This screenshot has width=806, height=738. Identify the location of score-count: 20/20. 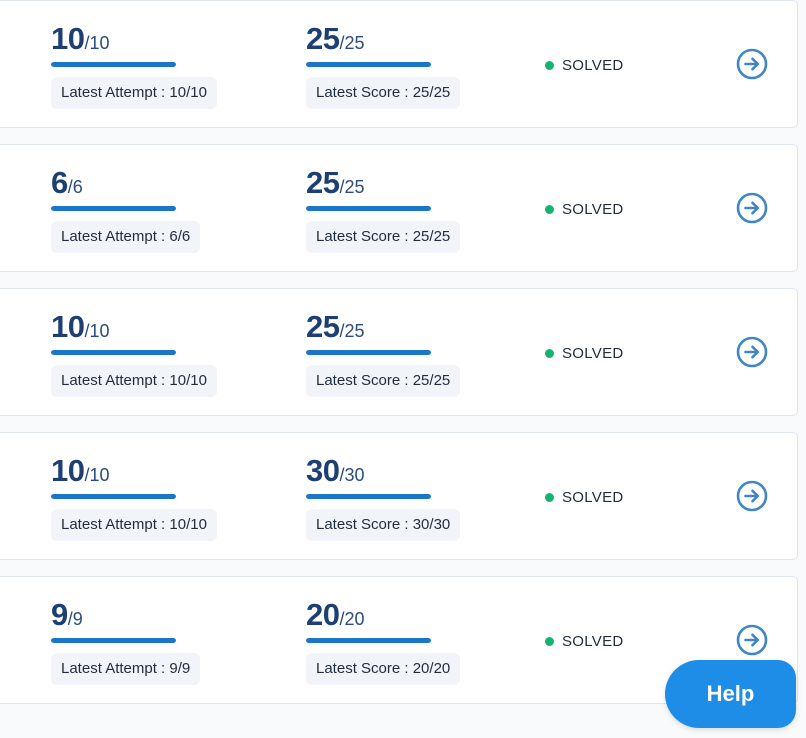
(335, 615).